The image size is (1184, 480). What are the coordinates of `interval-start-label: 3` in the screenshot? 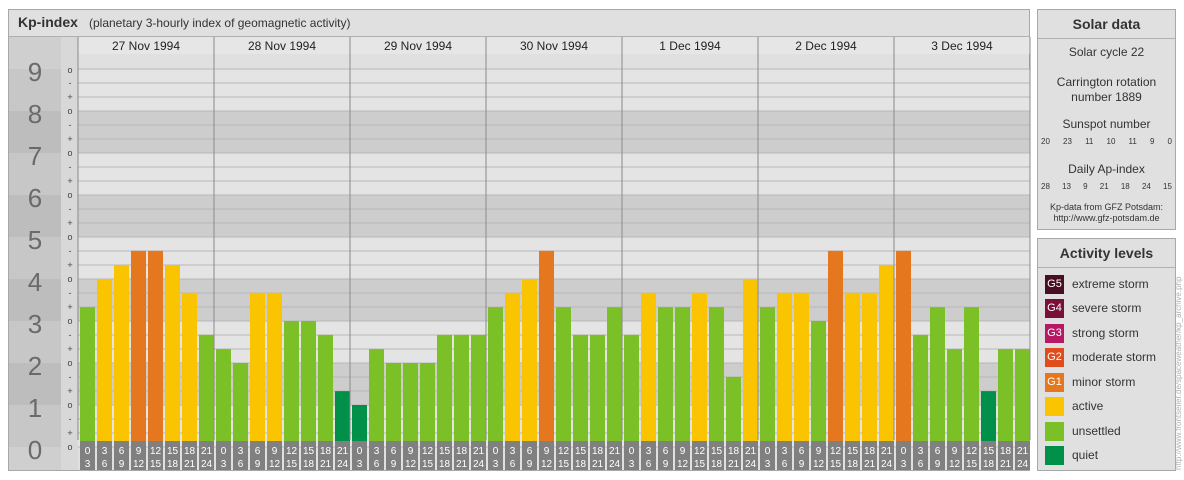 It's located at (377, 451).